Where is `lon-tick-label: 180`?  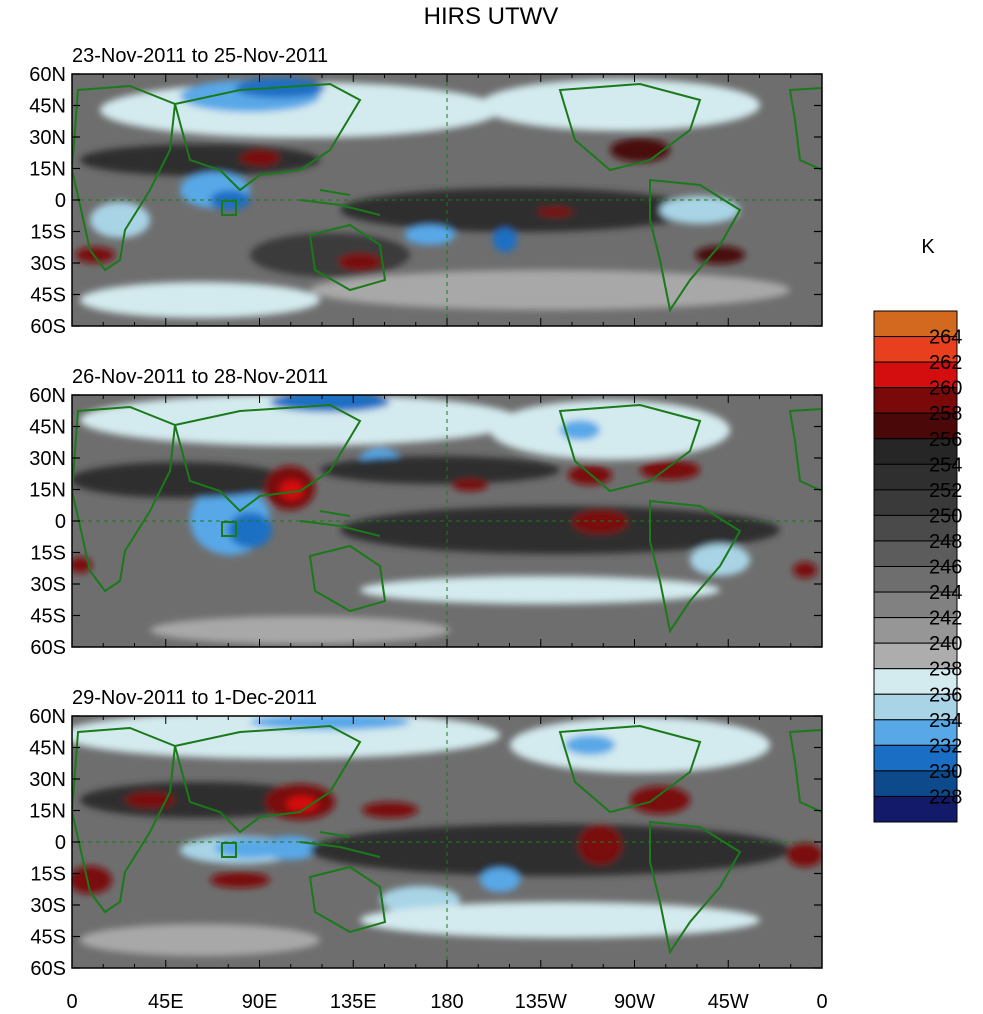 lon-tick-label: 180 is located at coordinates (446, 1002).